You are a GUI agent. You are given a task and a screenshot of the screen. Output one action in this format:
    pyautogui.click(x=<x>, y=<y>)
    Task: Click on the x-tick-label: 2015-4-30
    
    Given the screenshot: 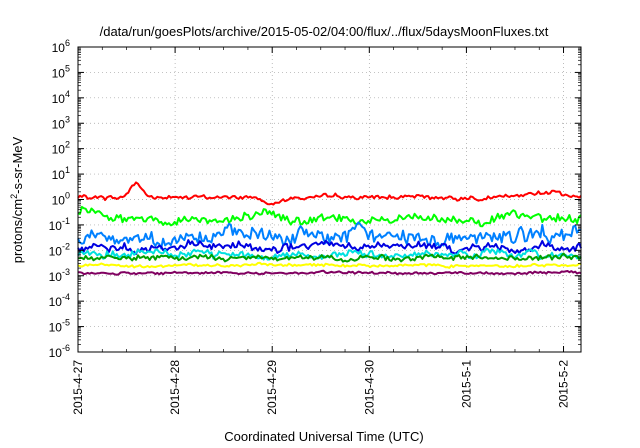 What is the action you would take?
    pyautogui.click(x=369, y=387)
    